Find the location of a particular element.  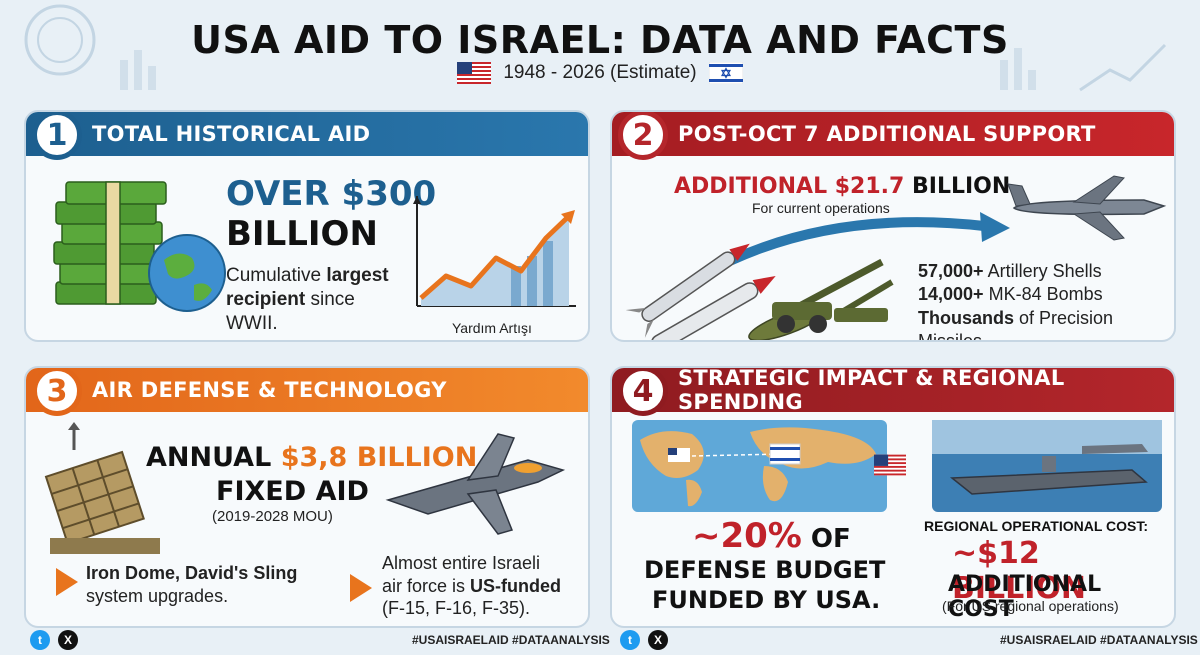

panel-4-header: STRATEGIC IMPACT & REGIONAL SPENDING is located at coordinates (893, 390).